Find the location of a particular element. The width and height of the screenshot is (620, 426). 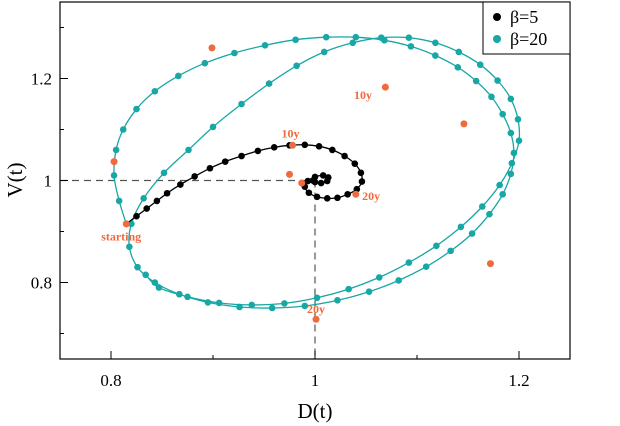

legend-label-0: β=5 is located at coordinates (524, 17).